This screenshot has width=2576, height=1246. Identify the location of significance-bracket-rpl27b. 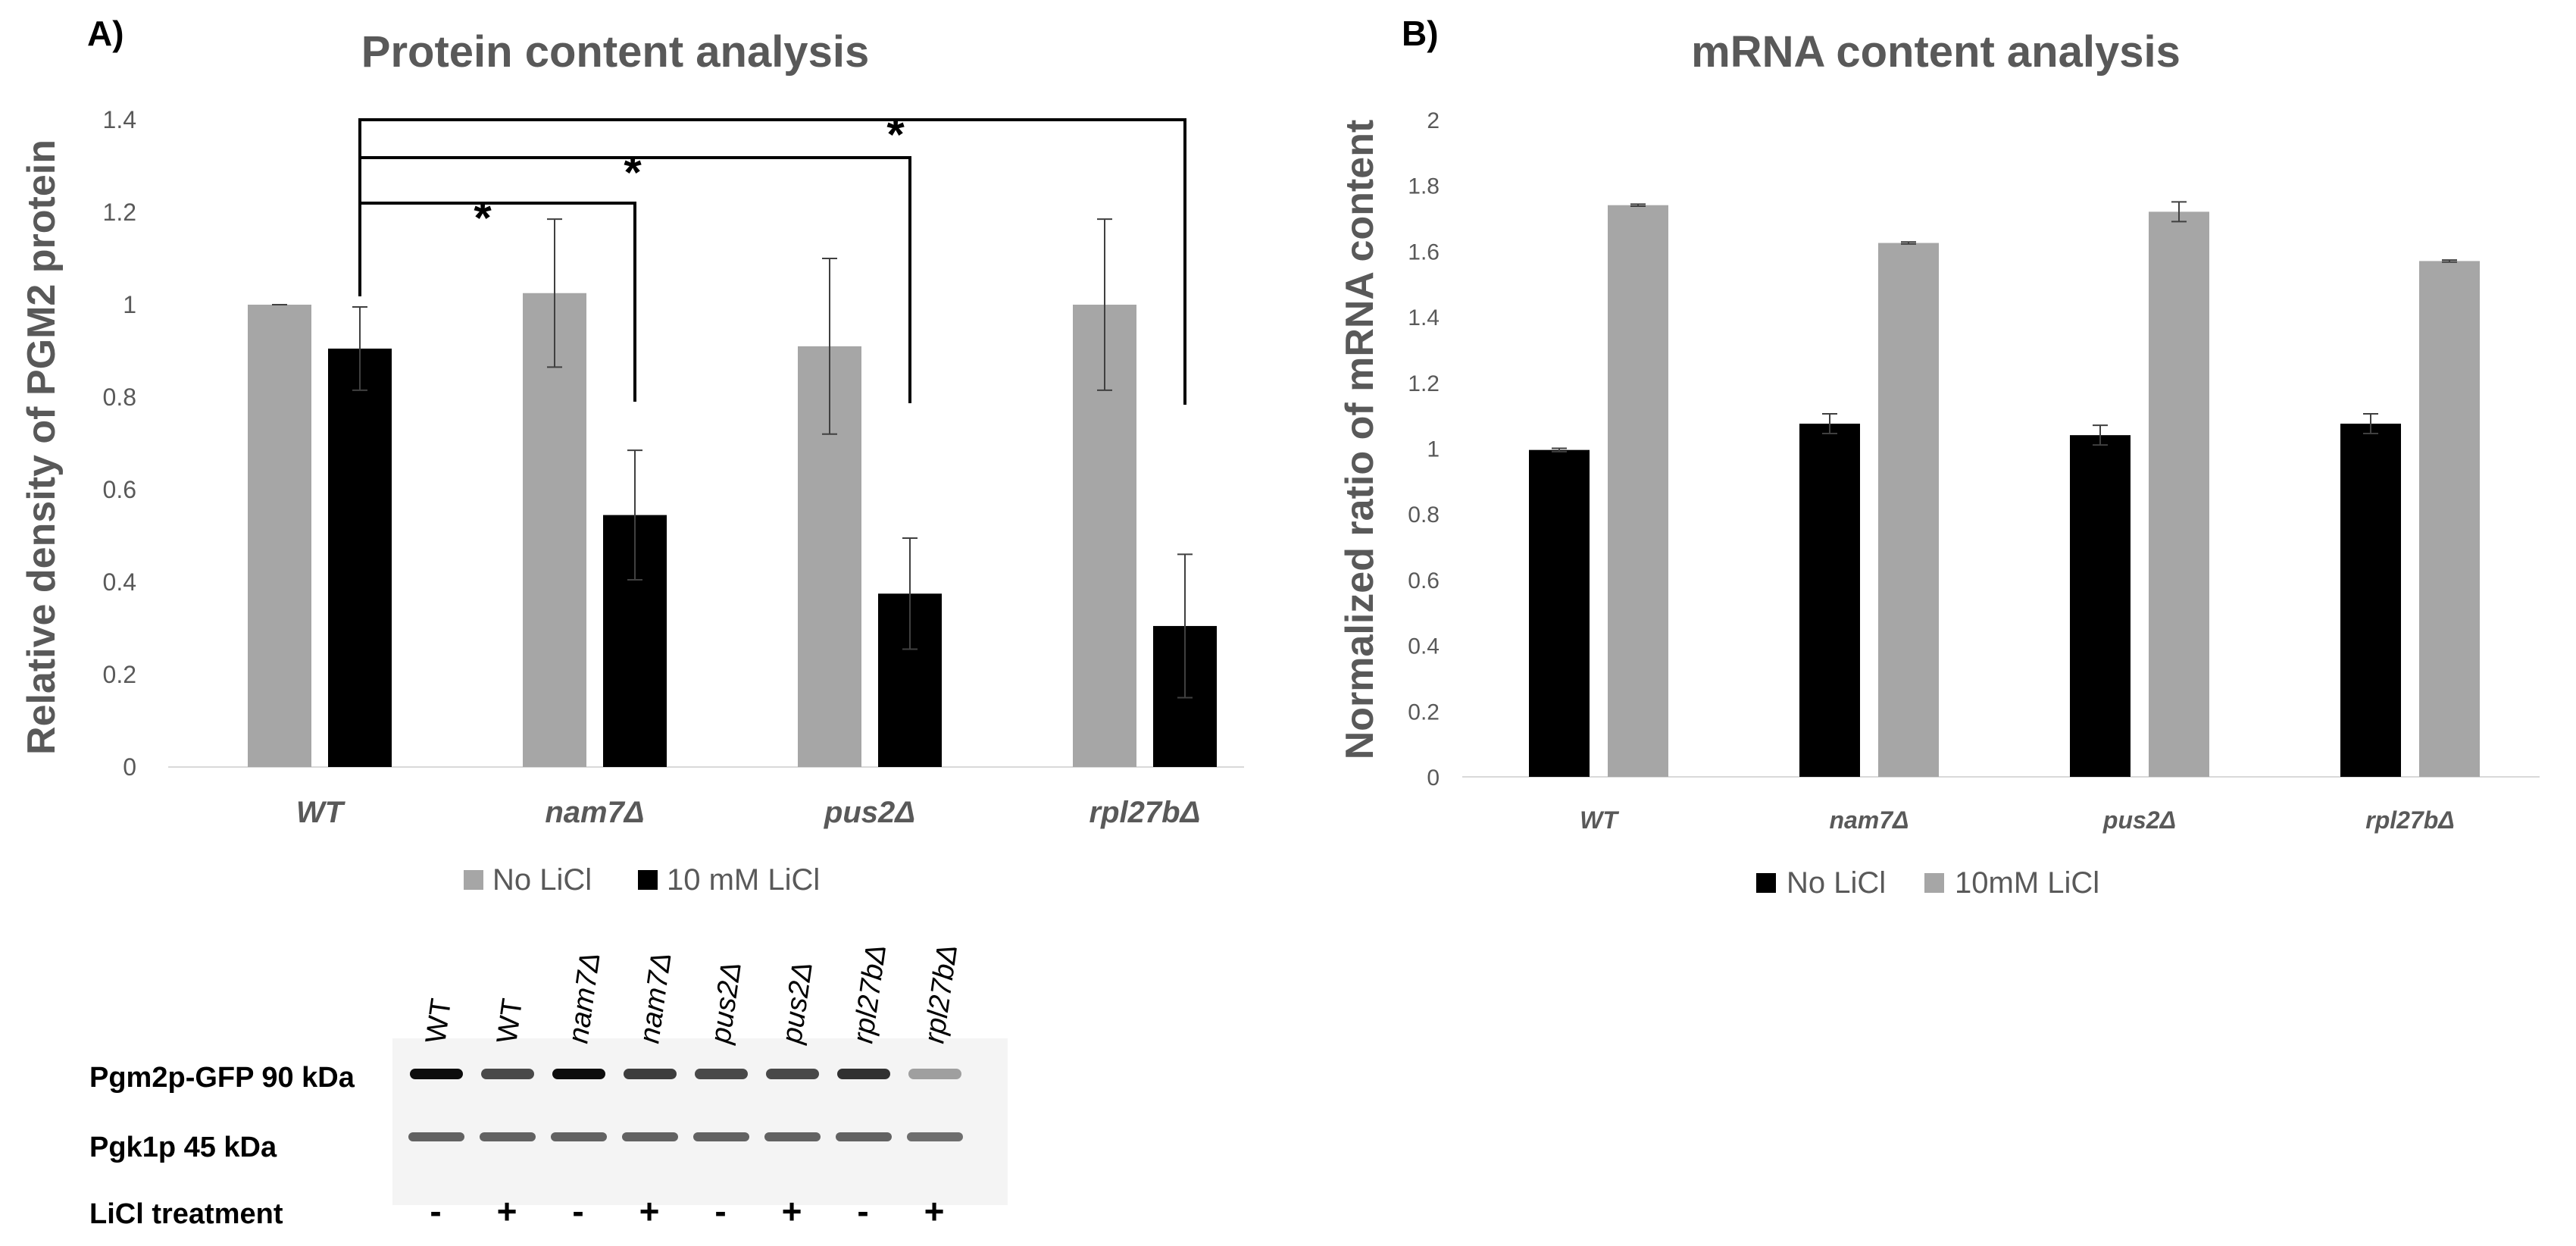
(772, 261).